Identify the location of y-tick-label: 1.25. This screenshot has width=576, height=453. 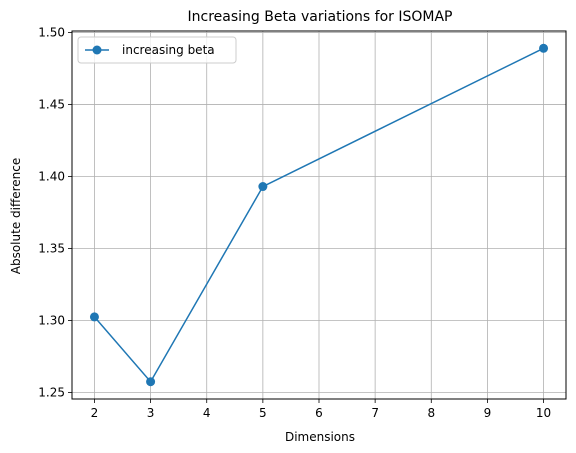
(51, 393).